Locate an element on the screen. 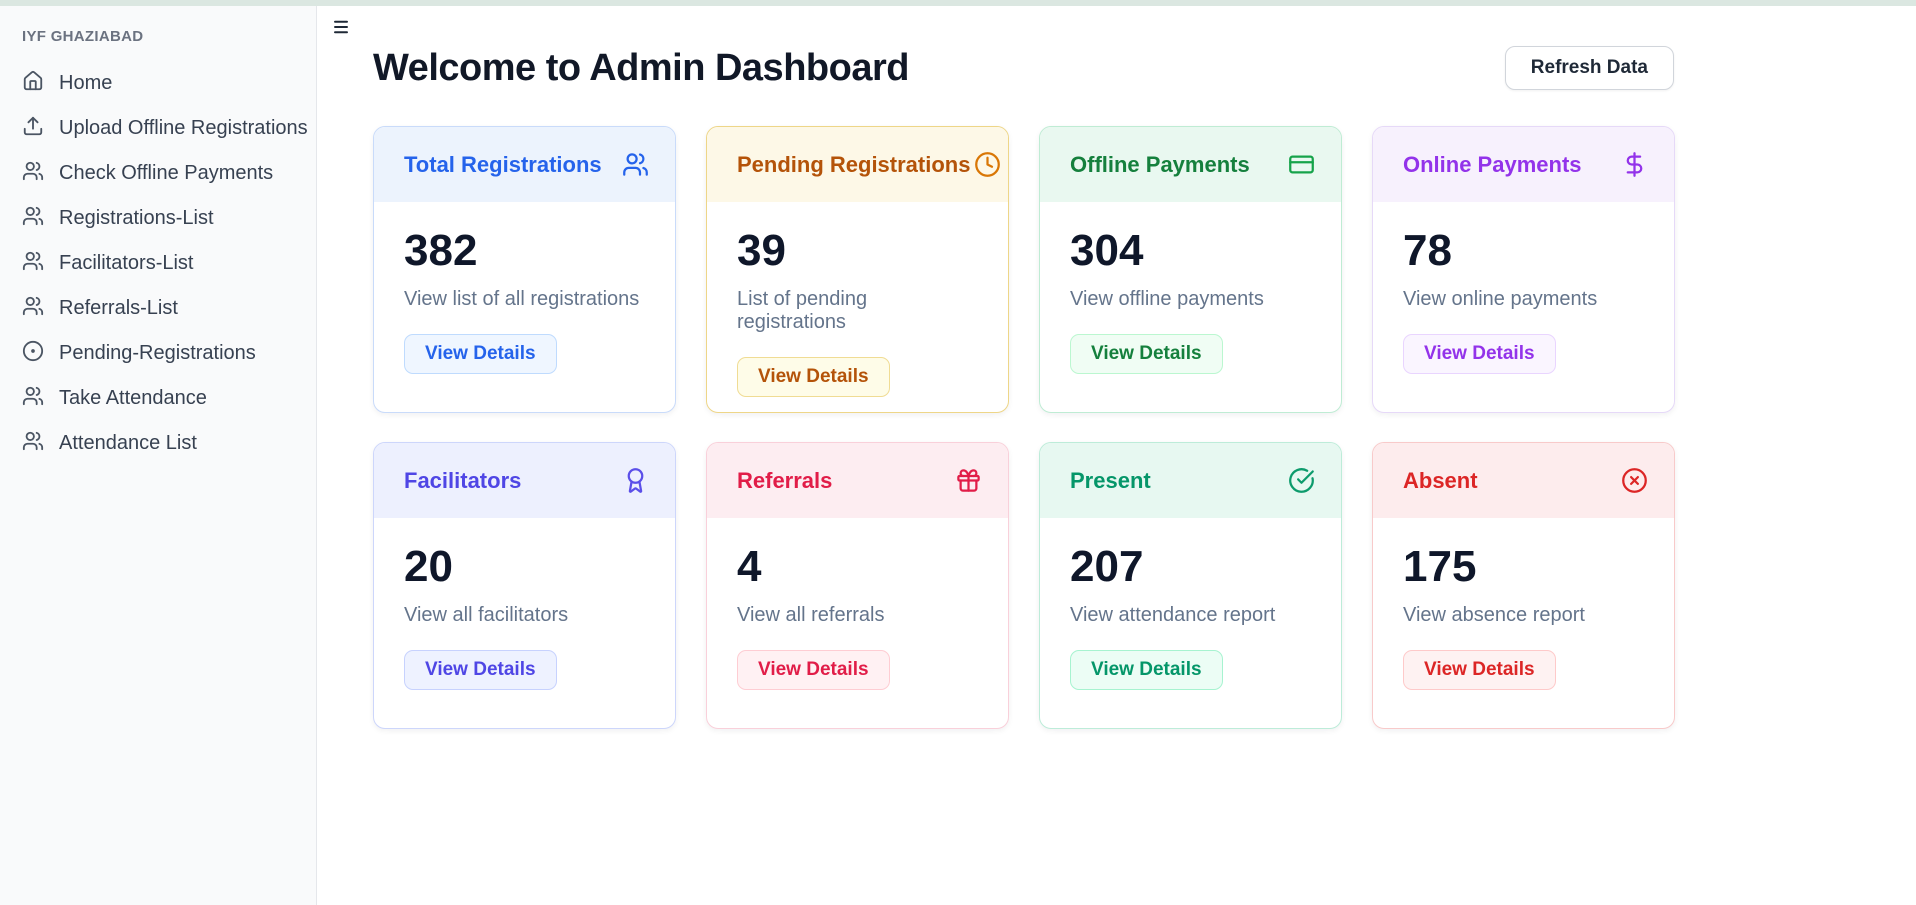  sidebar-item-upload-offline-registrations: Upload Offline Registrations is located at coordinates (165, 128).